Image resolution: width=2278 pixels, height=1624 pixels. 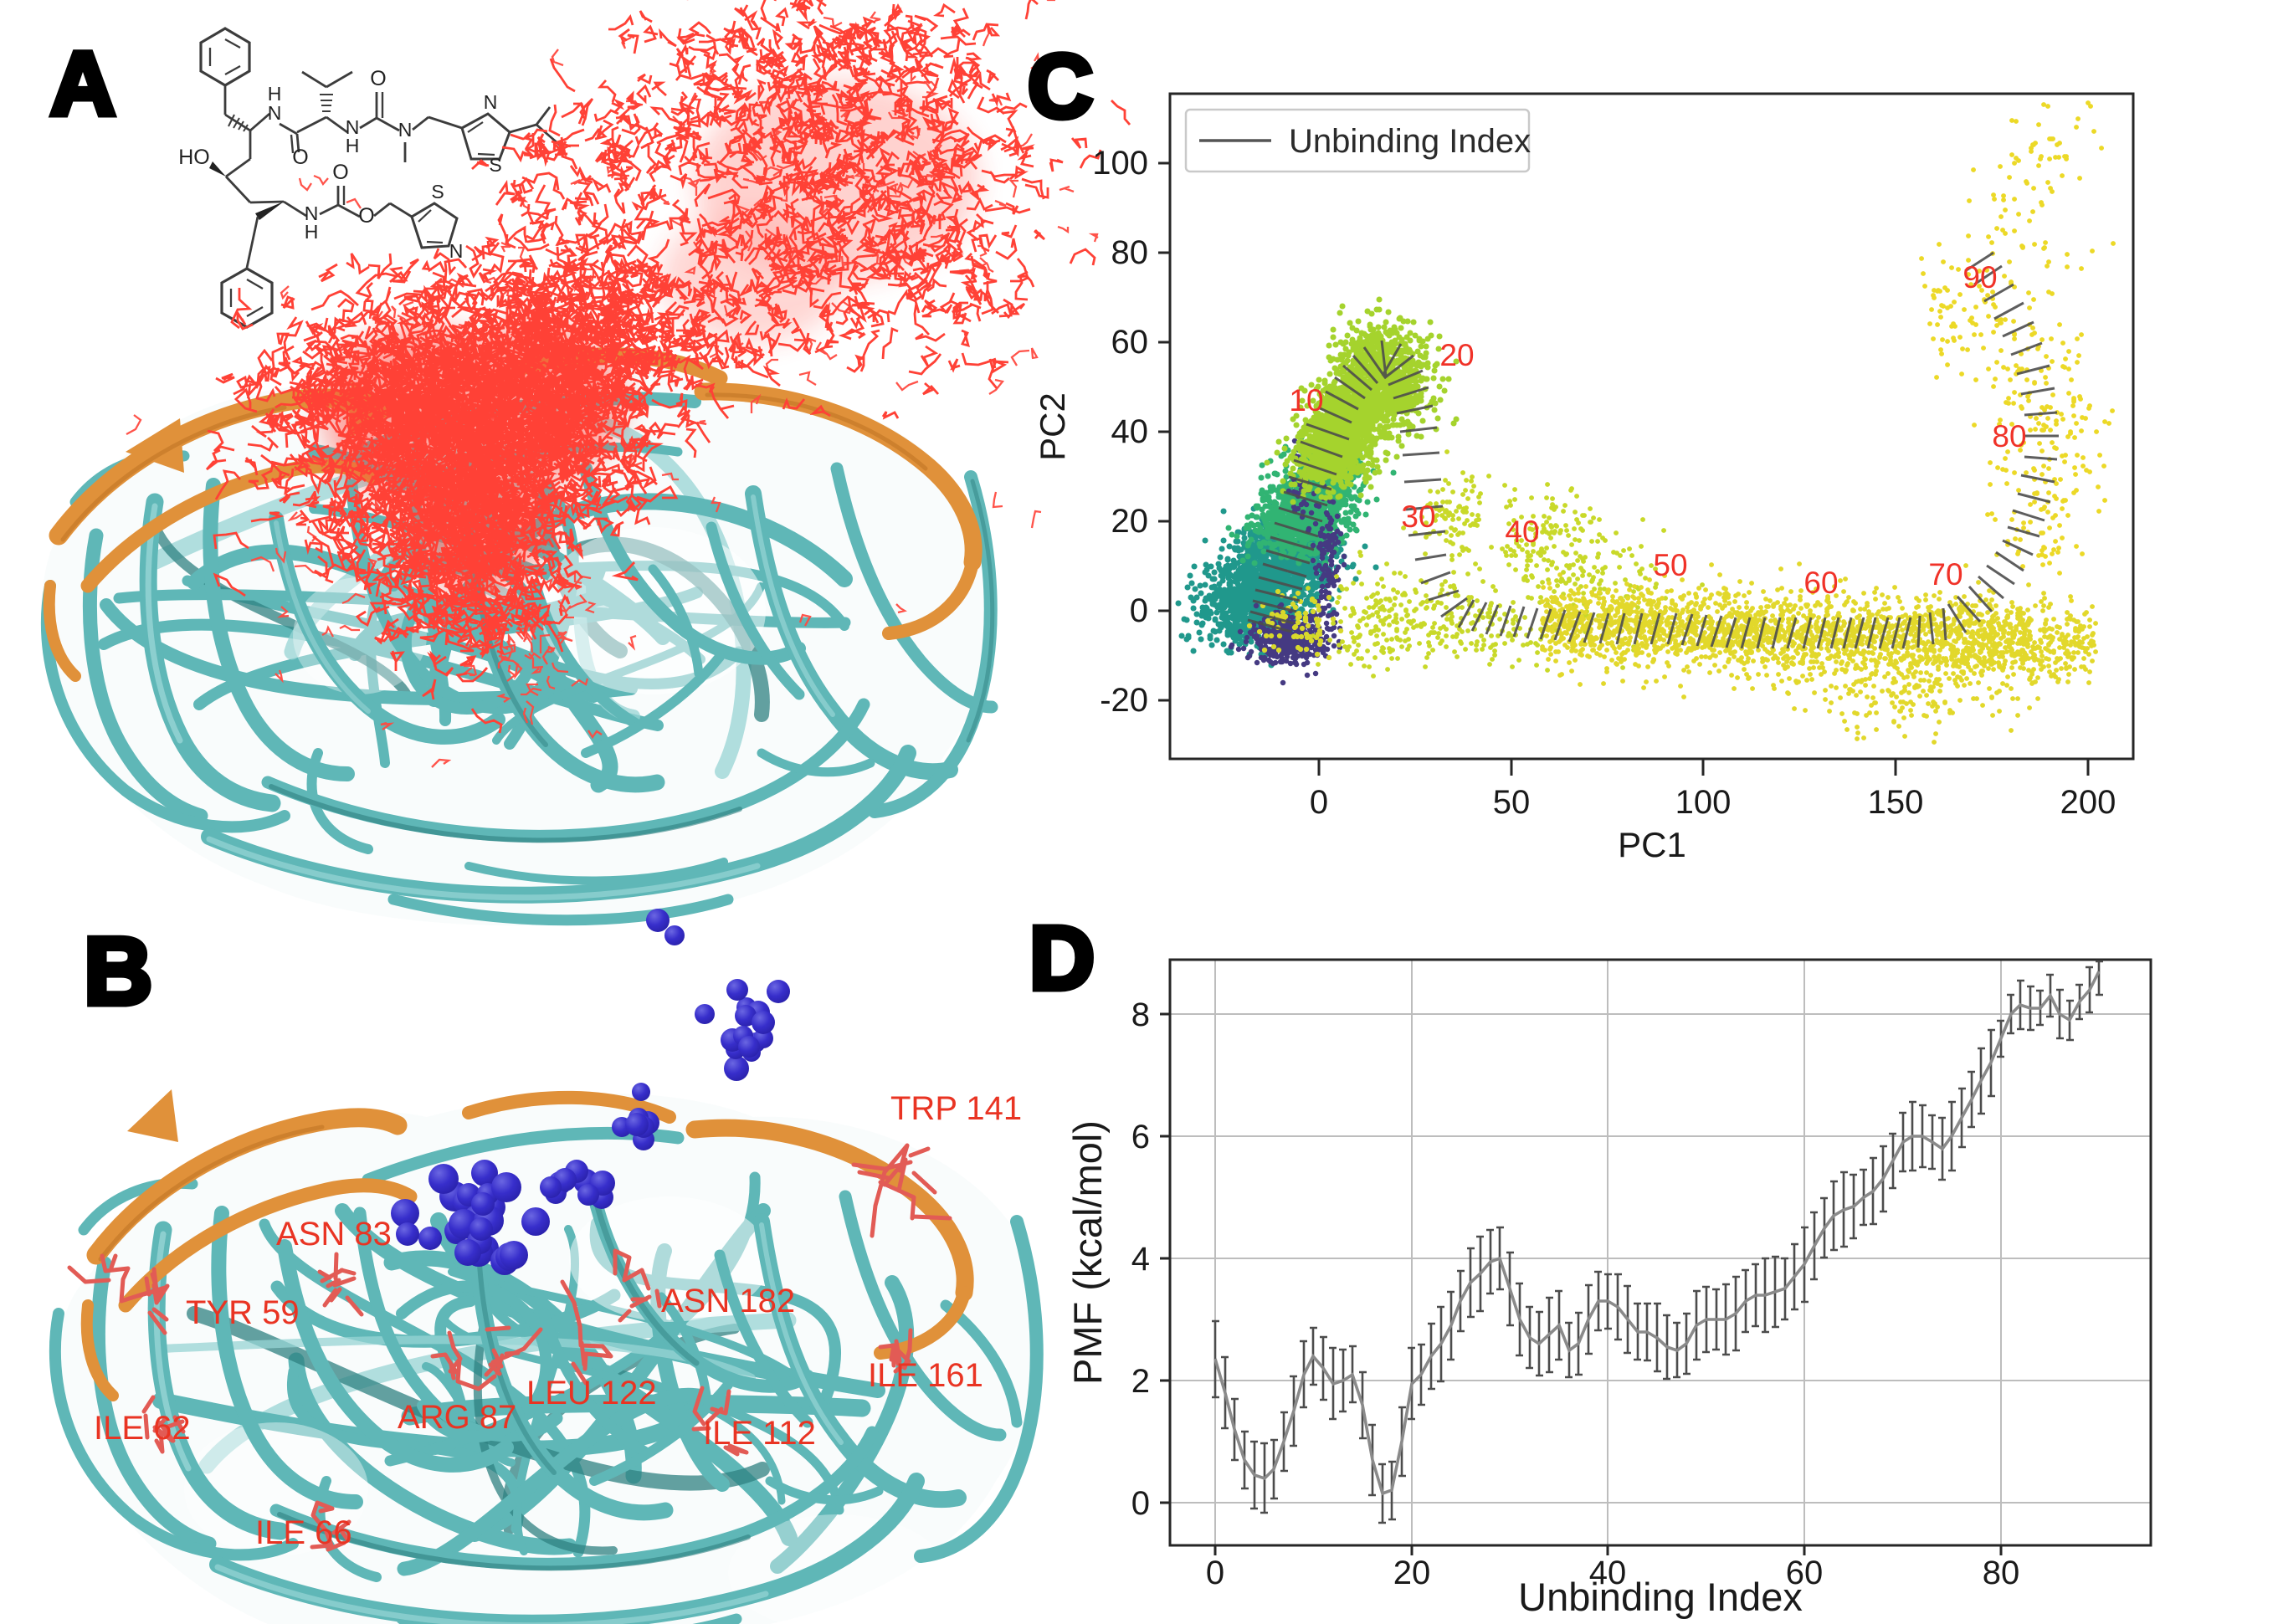 What do you see at coordinates (1896, 802) in the screenshot?
I see `svg-text: 150` at bounding box center [1896, 802].